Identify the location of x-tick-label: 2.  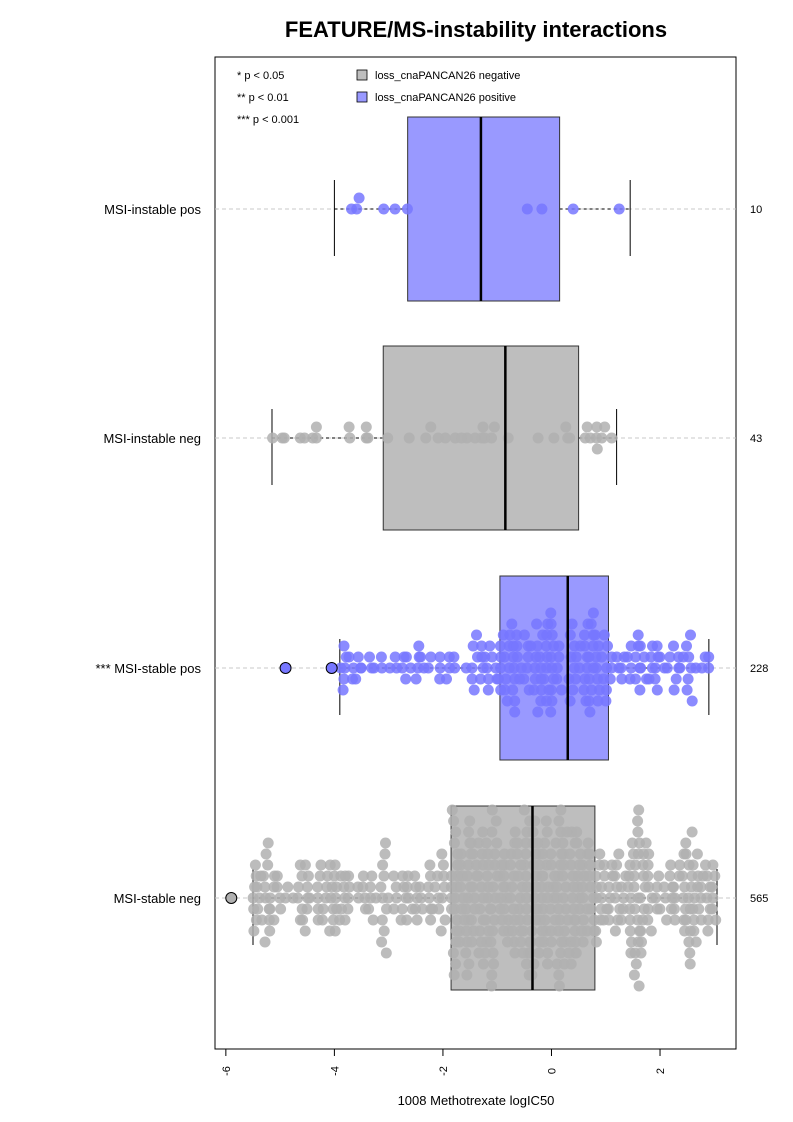
(661, 1071).